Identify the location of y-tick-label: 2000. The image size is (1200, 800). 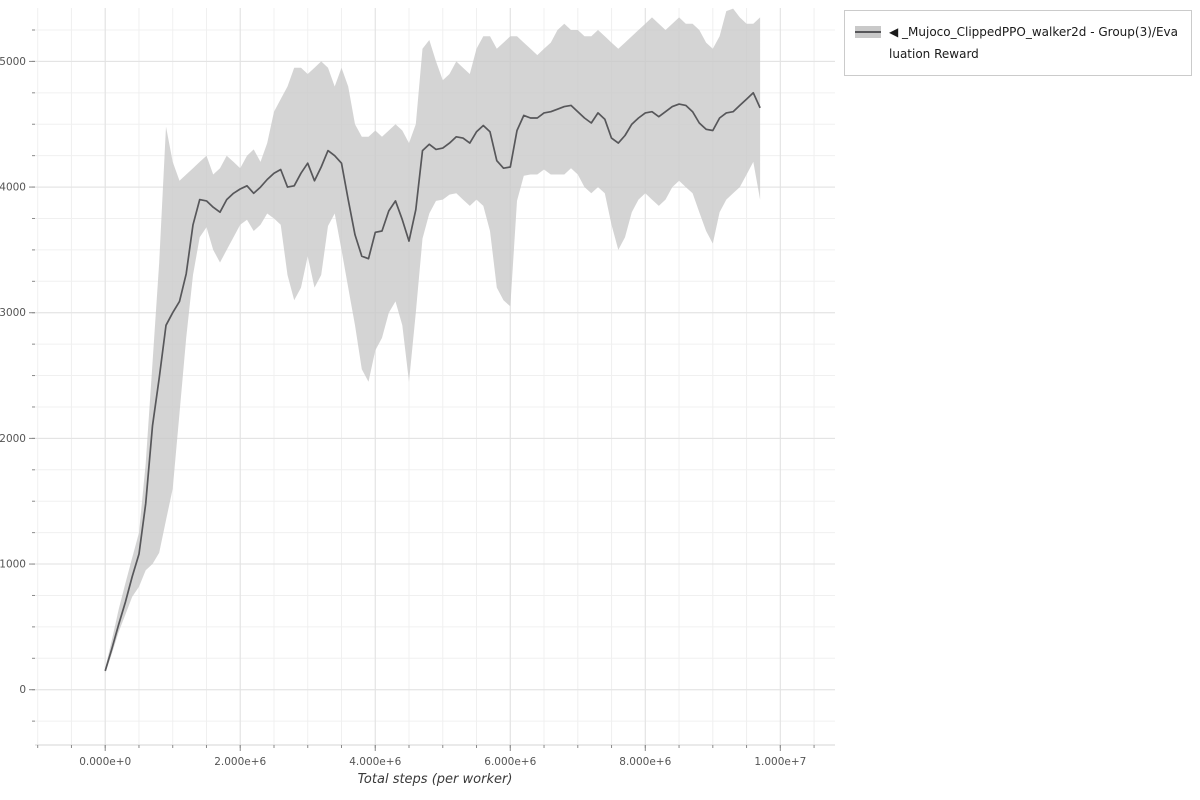
(13, 439).